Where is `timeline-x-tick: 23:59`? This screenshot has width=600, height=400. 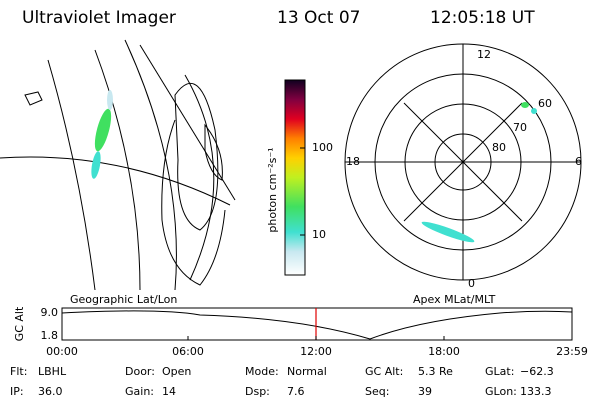
timeline-x-tick: 23:59 is located at coordinates (572, 351).